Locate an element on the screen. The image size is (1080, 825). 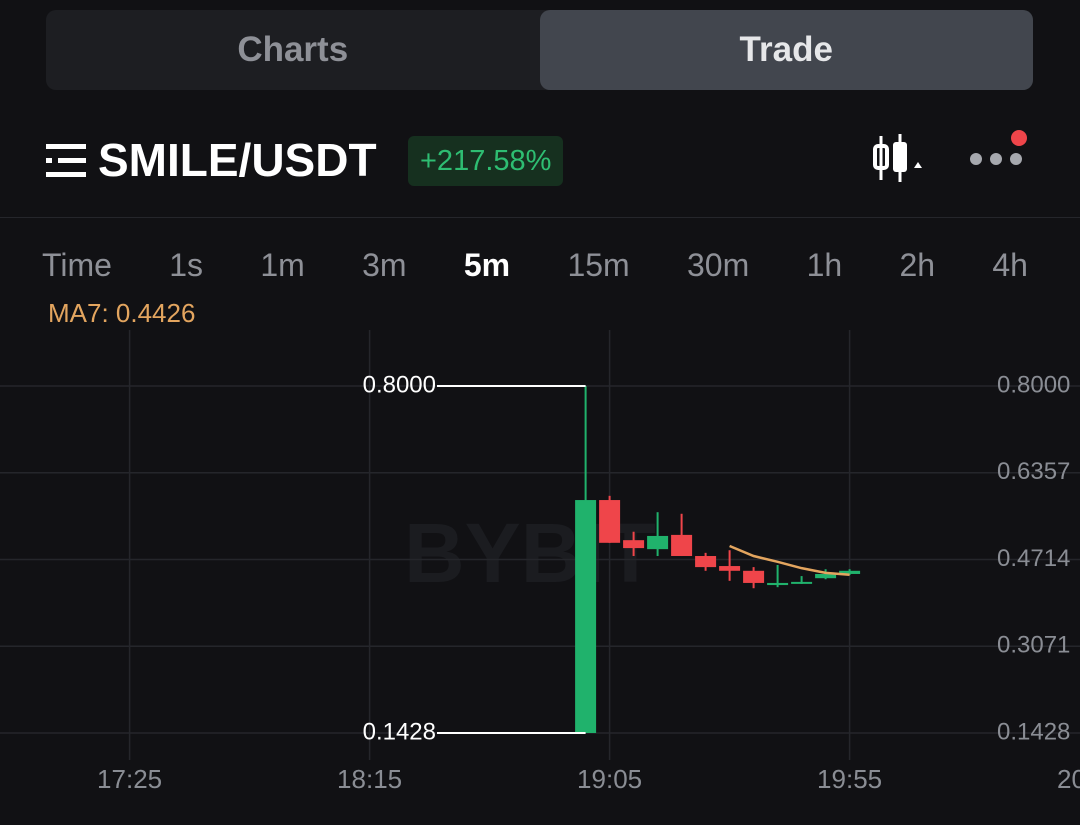
divider is located at coordinates (540, 217).